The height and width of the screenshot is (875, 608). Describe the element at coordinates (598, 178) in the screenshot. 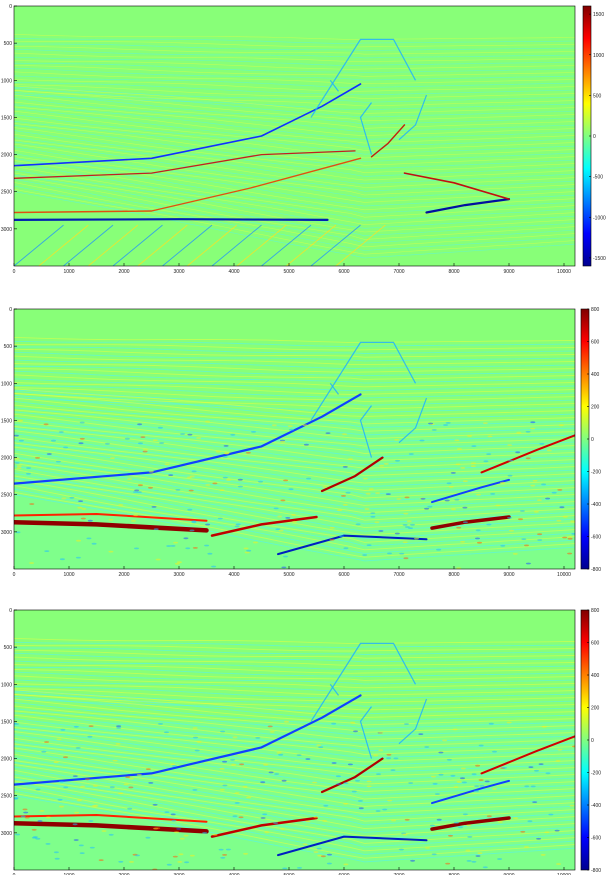

I see `colorbar-tick-label: -500` at that location.